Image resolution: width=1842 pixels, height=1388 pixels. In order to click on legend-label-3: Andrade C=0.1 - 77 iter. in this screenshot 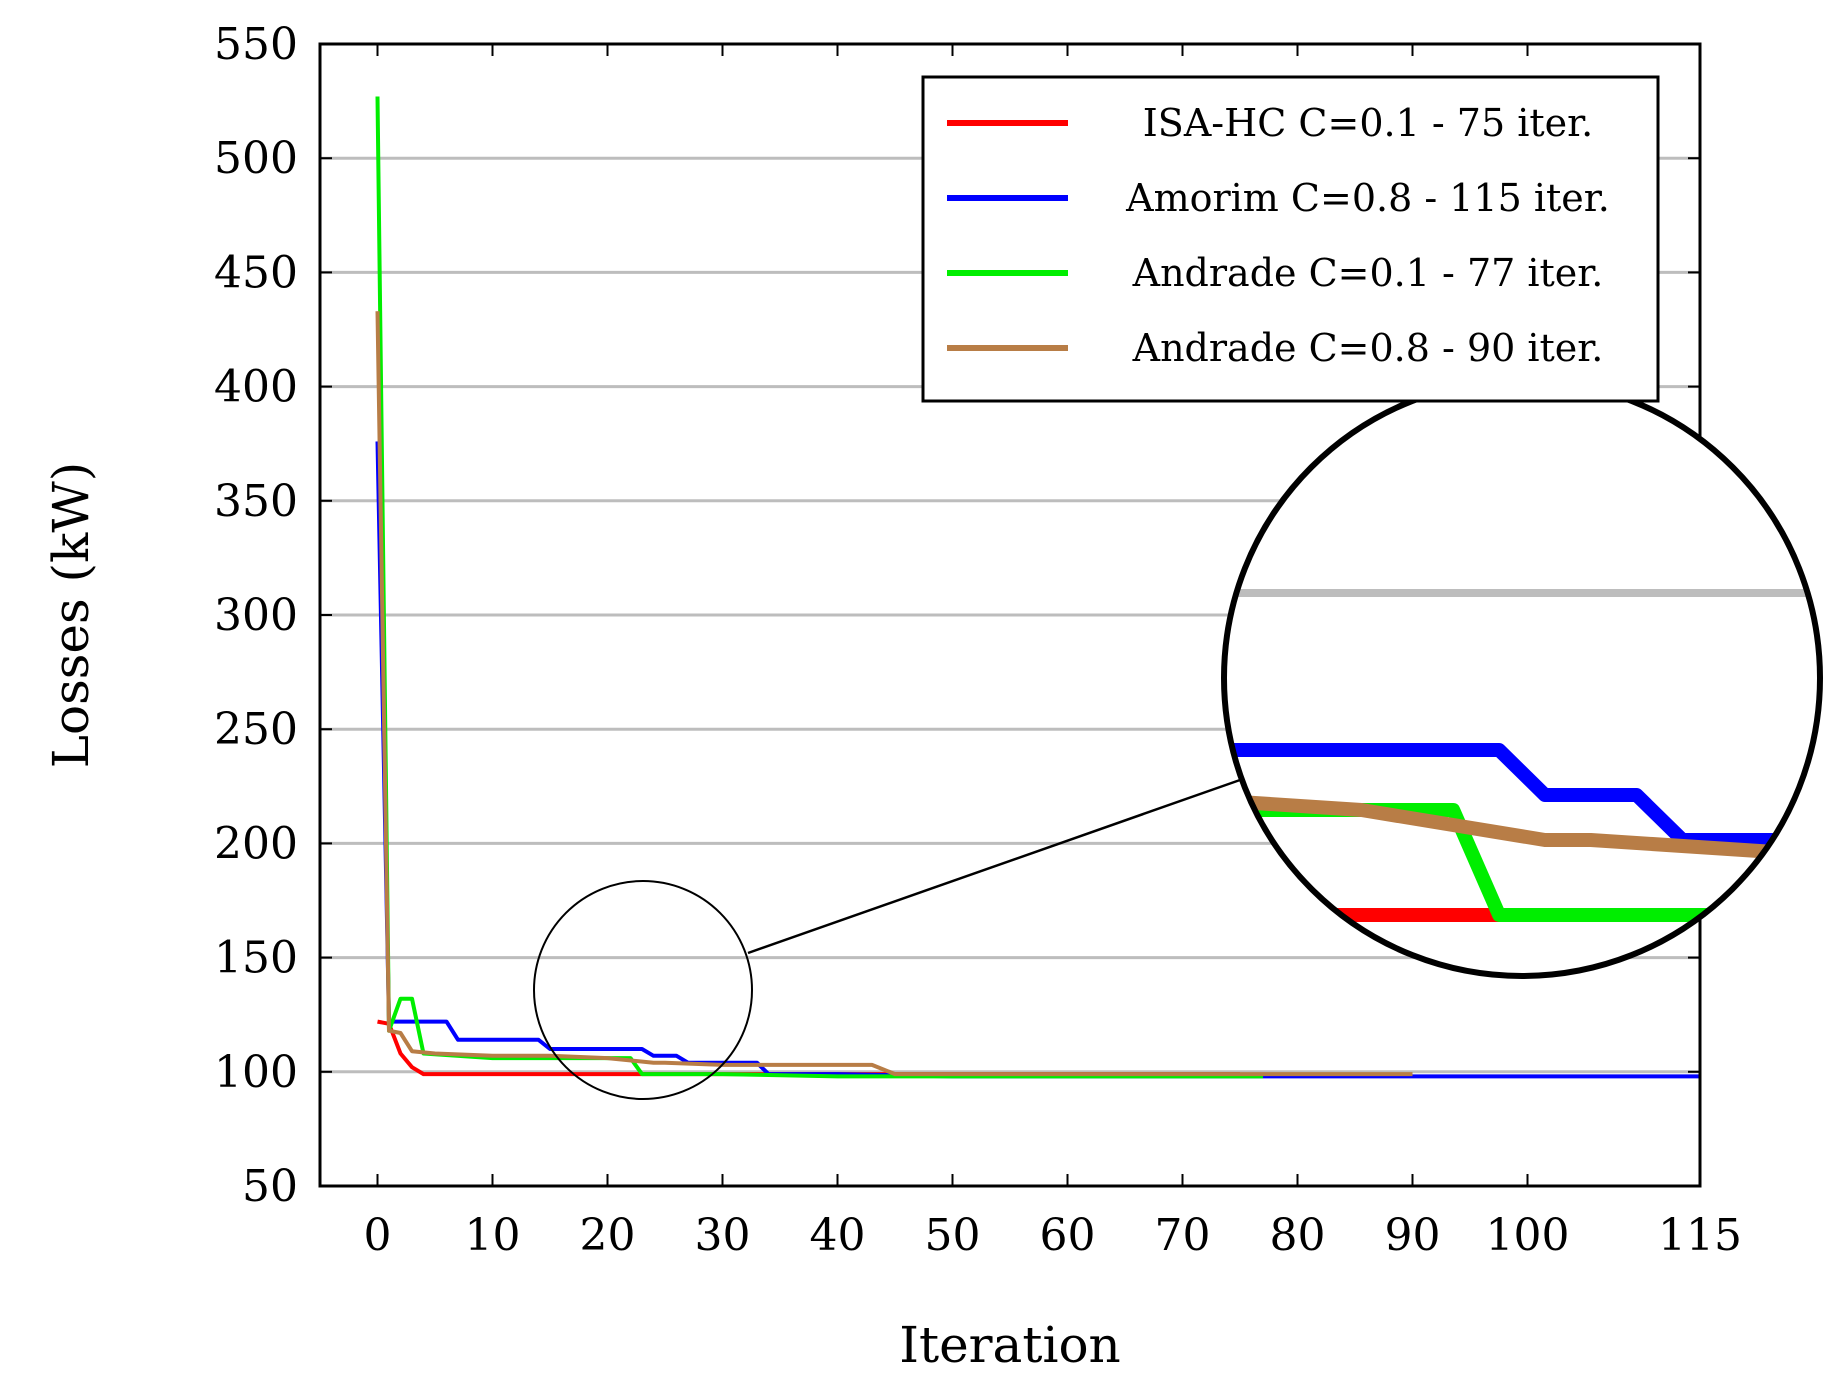, I will do `click(1368, 273)`.